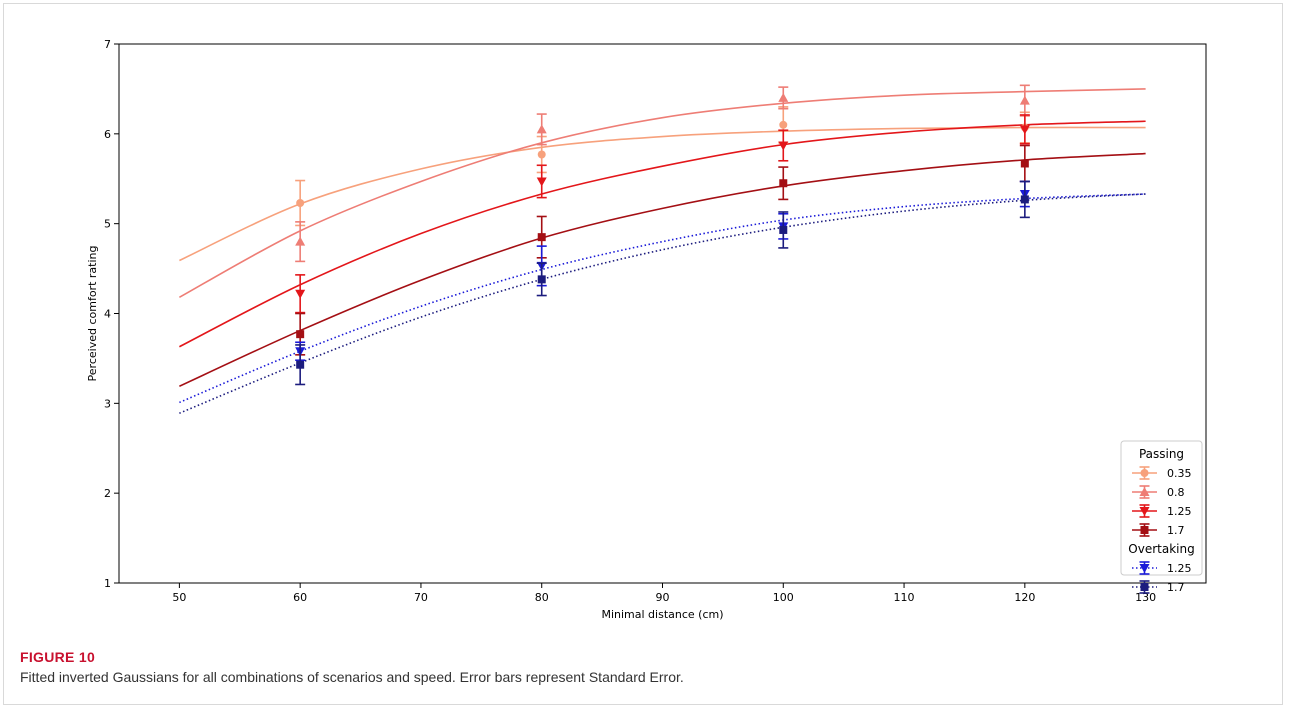 The image size is (1290, 713). I want to click on x-tick-label: 100, so click(783, 597).